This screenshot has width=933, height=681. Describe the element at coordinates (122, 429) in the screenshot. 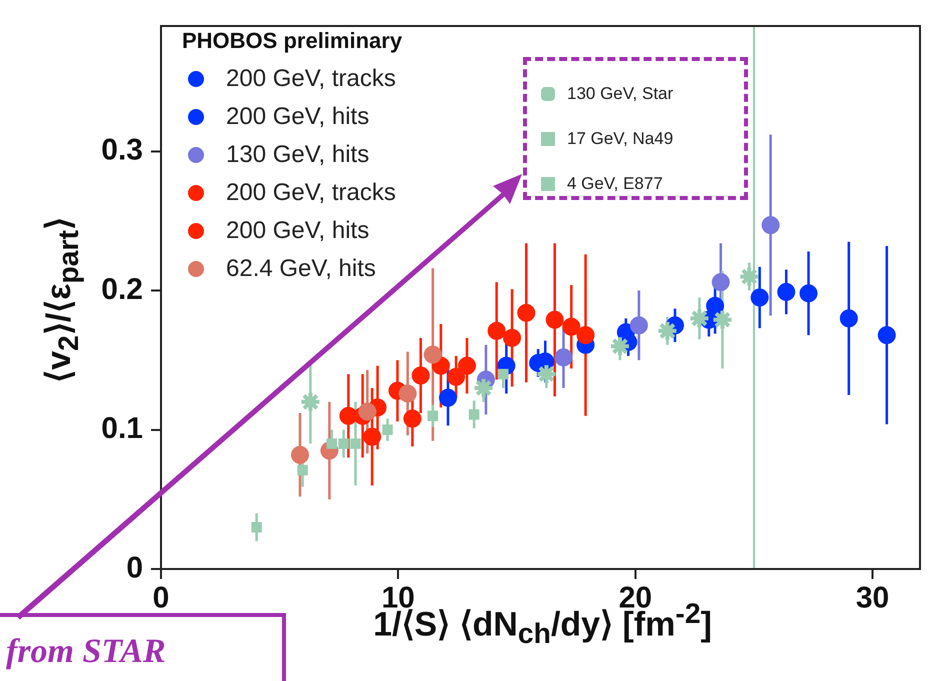

I see `y-tick-label: 0.1` at that location.